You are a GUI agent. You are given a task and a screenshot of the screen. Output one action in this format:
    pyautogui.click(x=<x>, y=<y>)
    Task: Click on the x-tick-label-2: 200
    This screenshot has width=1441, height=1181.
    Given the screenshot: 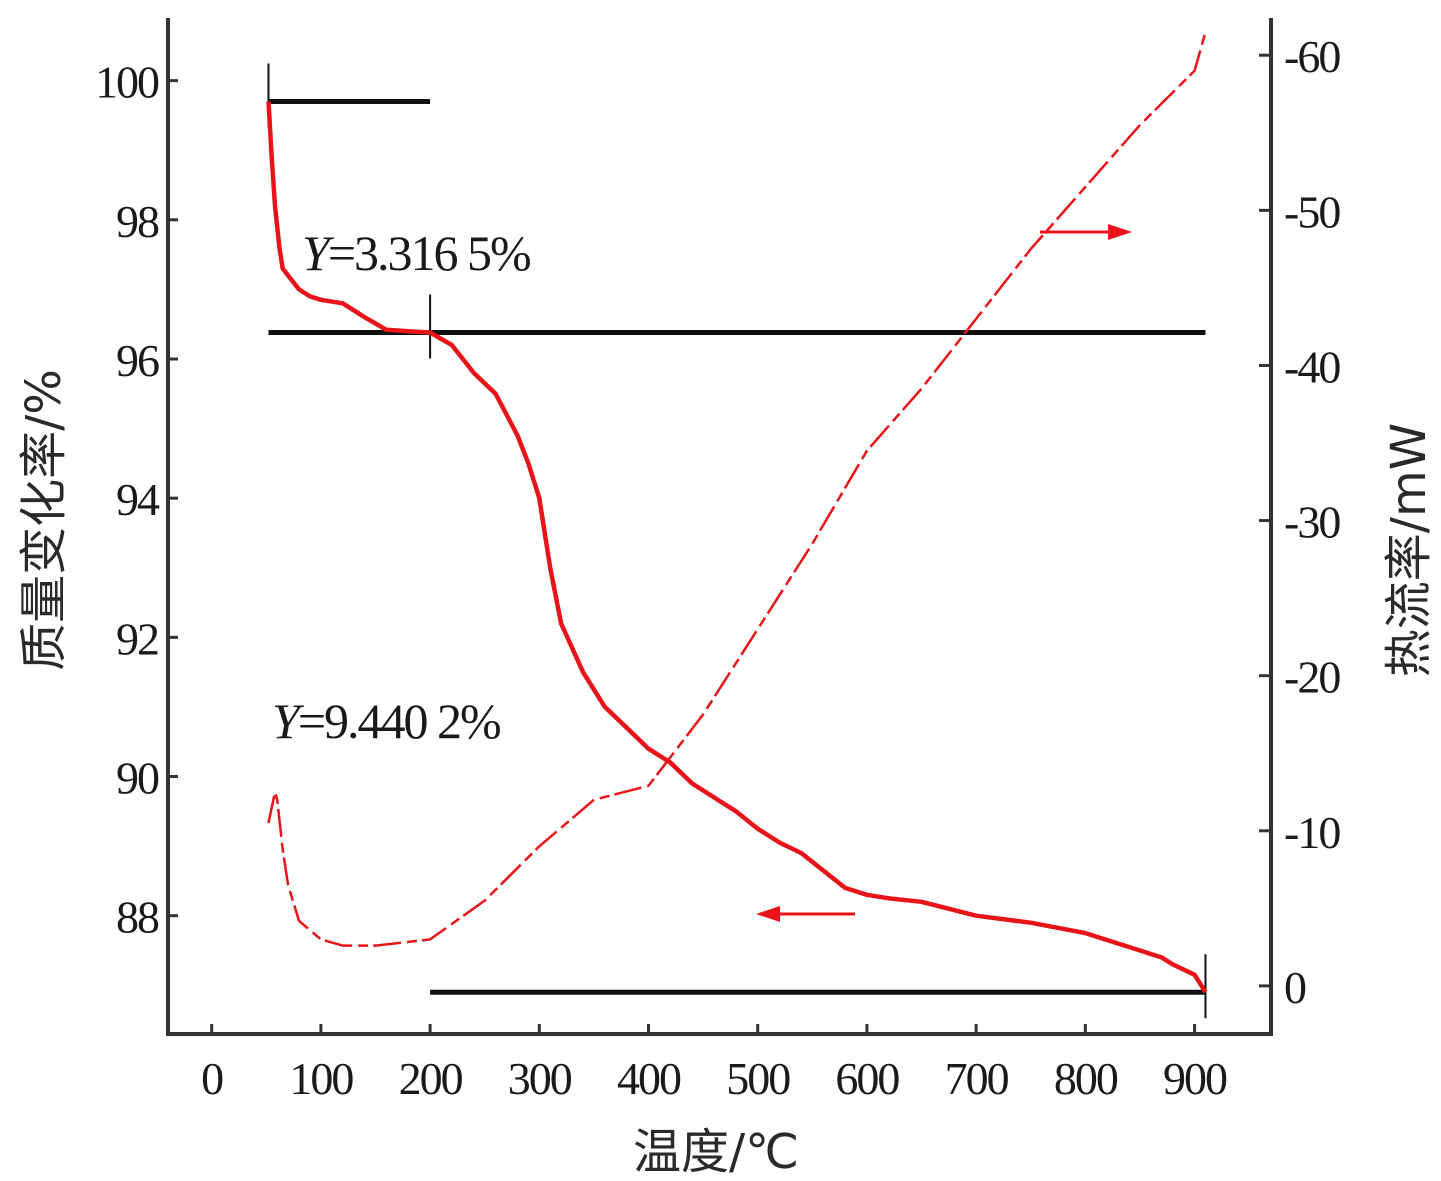 What is the action you would take?
    pyautogui.click(x=431, y=1078)
    